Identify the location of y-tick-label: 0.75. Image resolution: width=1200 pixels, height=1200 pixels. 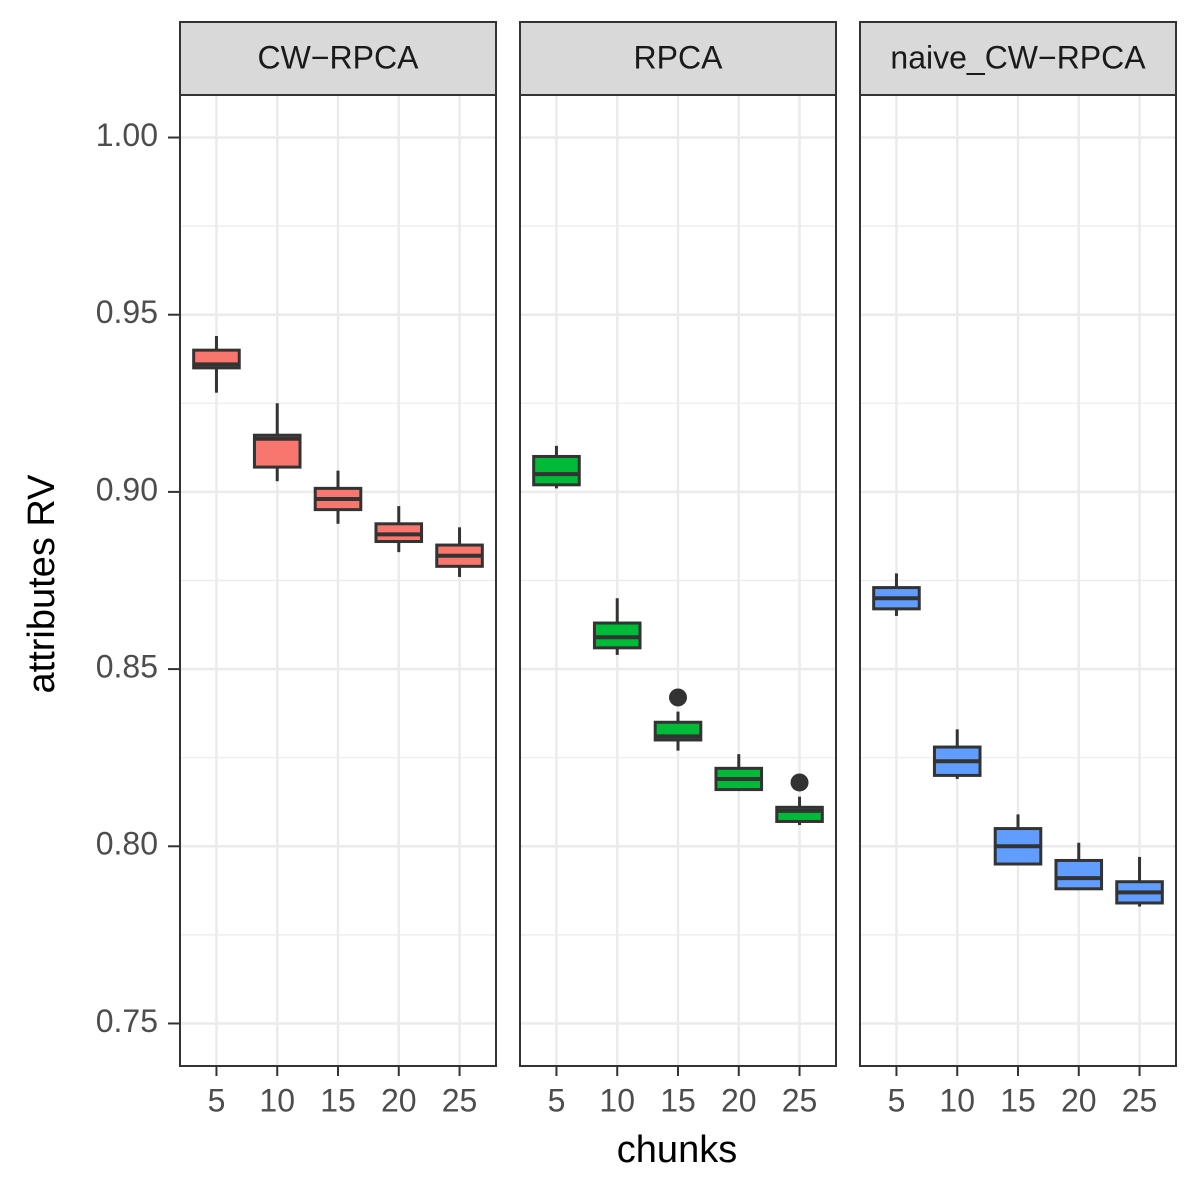
(127, 1021).